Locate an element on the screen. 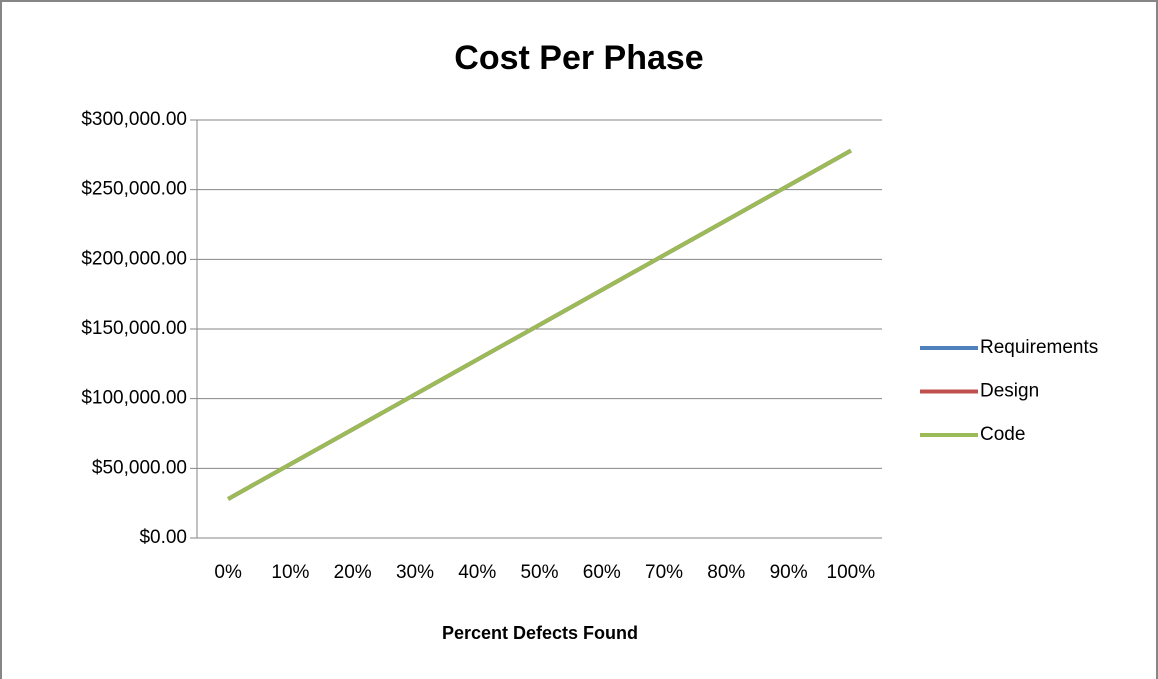 This screenshot has height=679, width=1158. y-tick-label: $300,000.00 is located at coordinates (134, 119).